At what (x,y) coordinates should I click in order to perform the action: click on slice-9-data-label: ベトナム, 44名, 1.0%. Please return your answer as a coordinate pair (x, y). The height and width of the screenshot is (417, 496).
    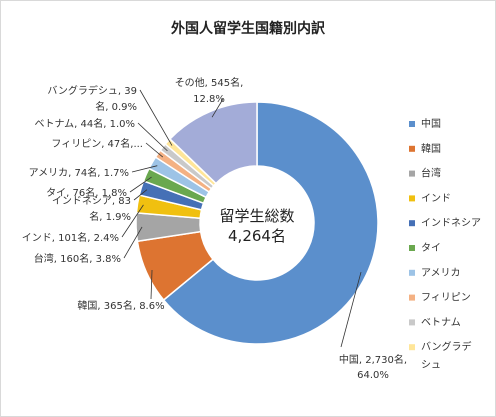
    Looking at the image, I should click on (84, 123).